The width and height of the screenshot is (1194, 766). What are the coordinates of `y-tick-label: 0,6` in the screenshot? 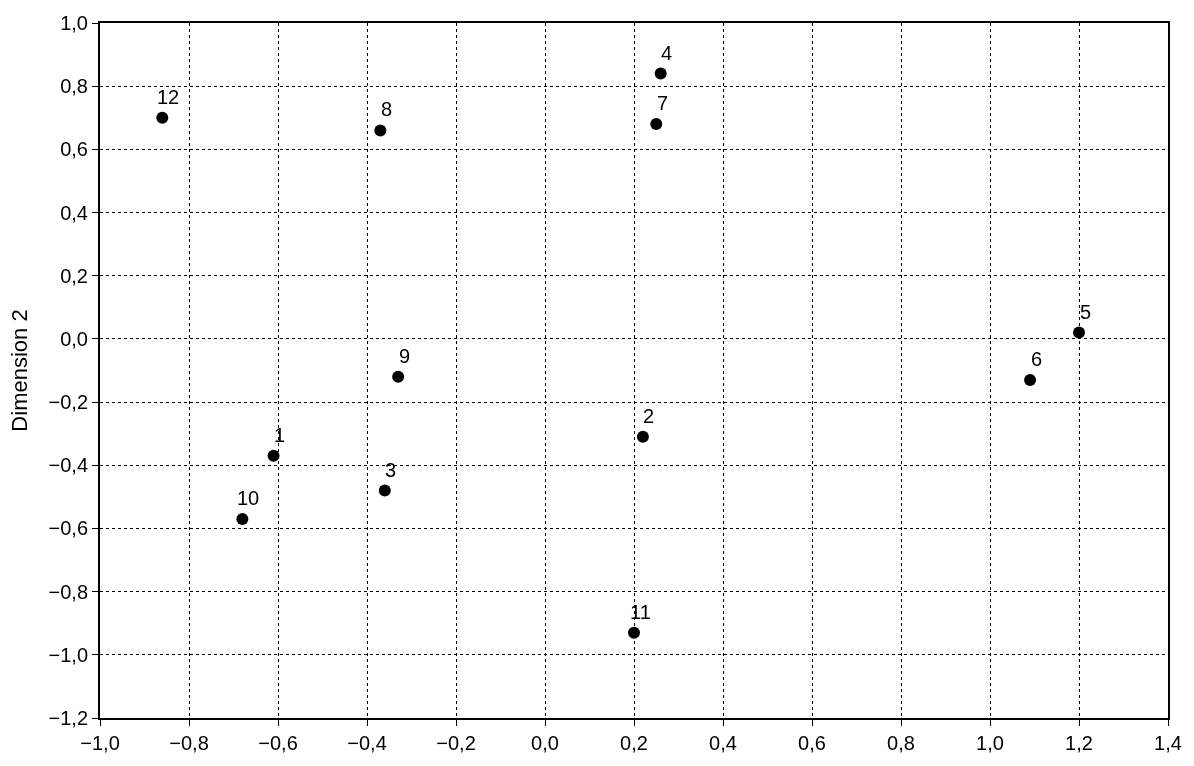 It's located at (74, 149).